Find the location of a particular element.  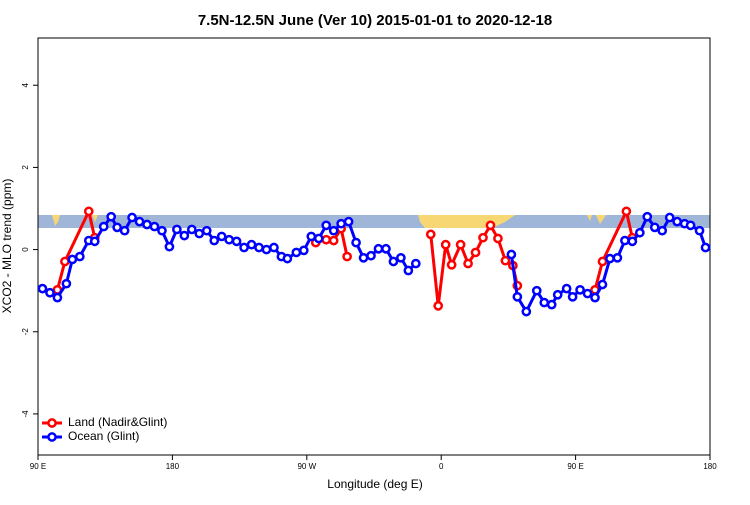

y-axis-label: XCO2 - MLO trend (ppm) is located at coordinates (7, 246).